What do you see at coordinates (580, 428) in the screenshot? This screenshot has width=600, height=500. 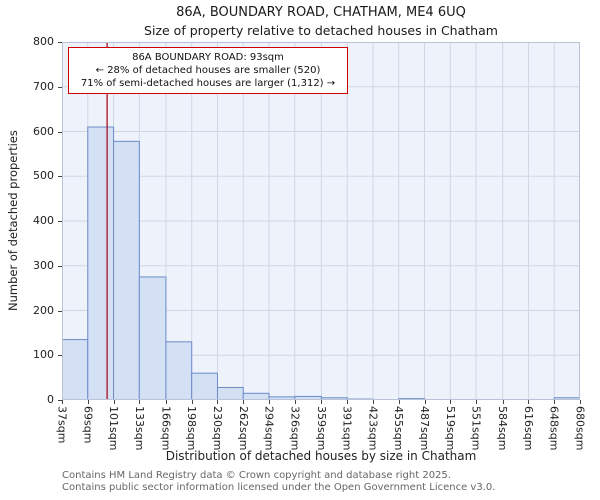 I see `x-tick-label: 680sqm` at bounding box center [580, 428].